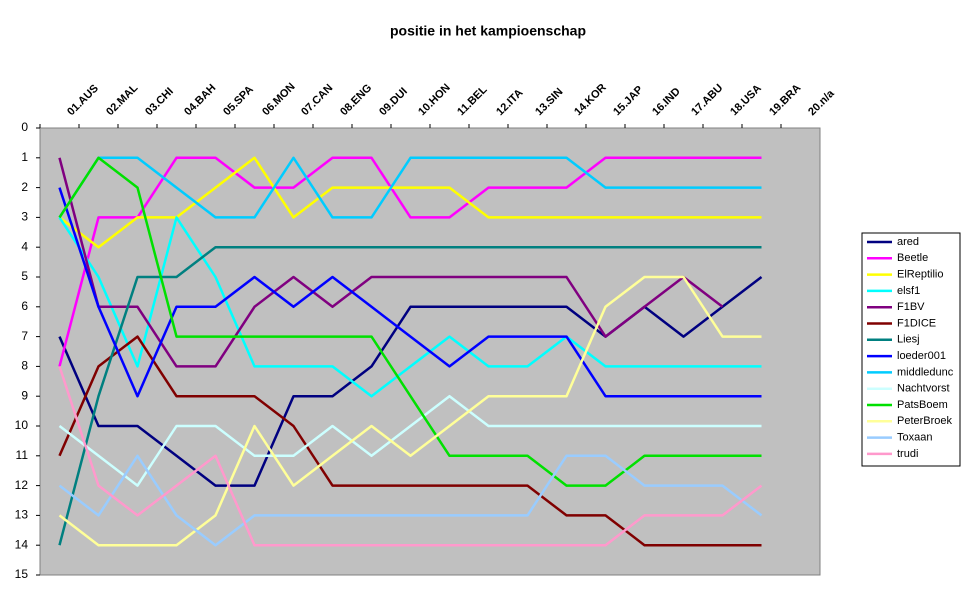 The width and height of the screenshot is (977, 600). What do you see at coordinates (22, 455) in the screenshot?
I see `y-tick-label: 11` at bounding box center [22, 455].